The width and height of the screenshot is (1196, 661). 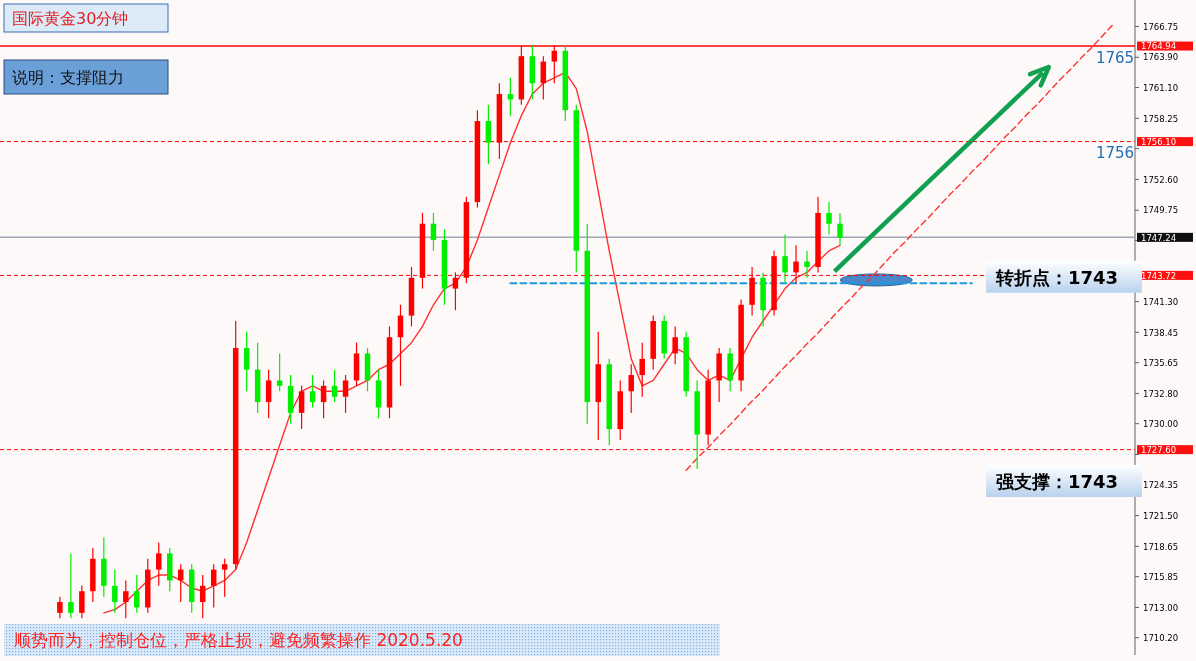 I want to click on y-tick-label: 1758.25, so click(x=1161, y=118).